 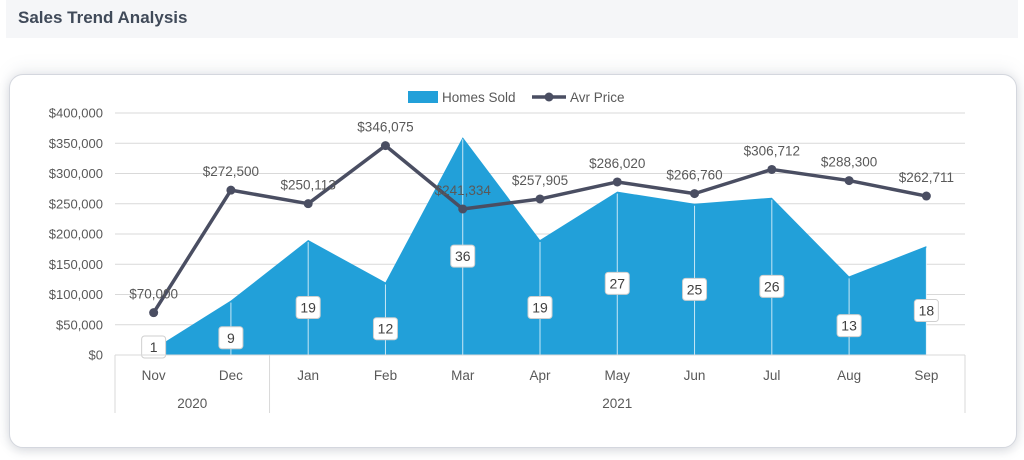 I want to click on y-tick-label: $200,000, so click(x=76, y=234).